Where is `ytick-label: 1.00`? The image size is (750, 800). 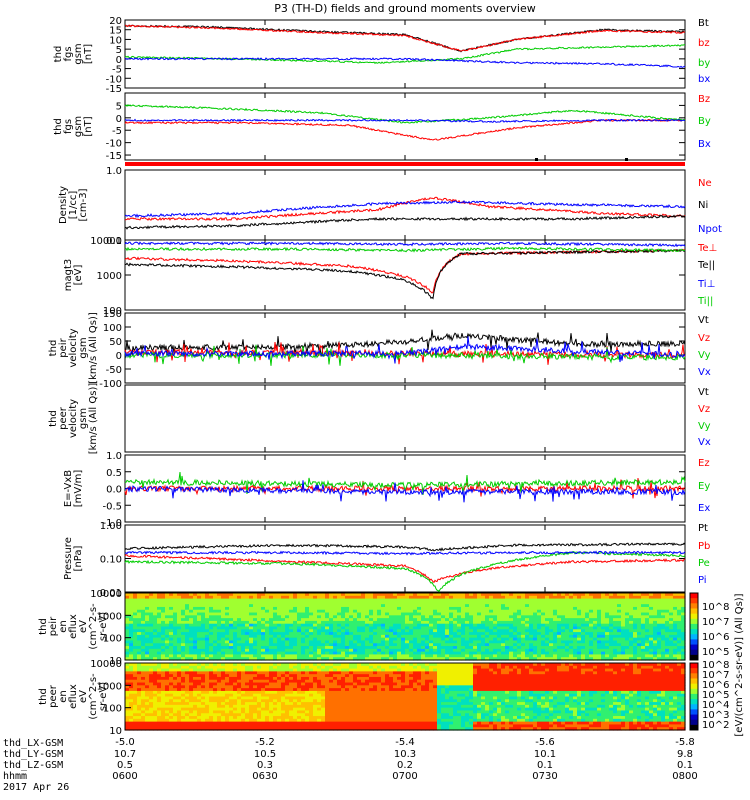
ytick-label: 1.00 is located at coordinates (111, 526).